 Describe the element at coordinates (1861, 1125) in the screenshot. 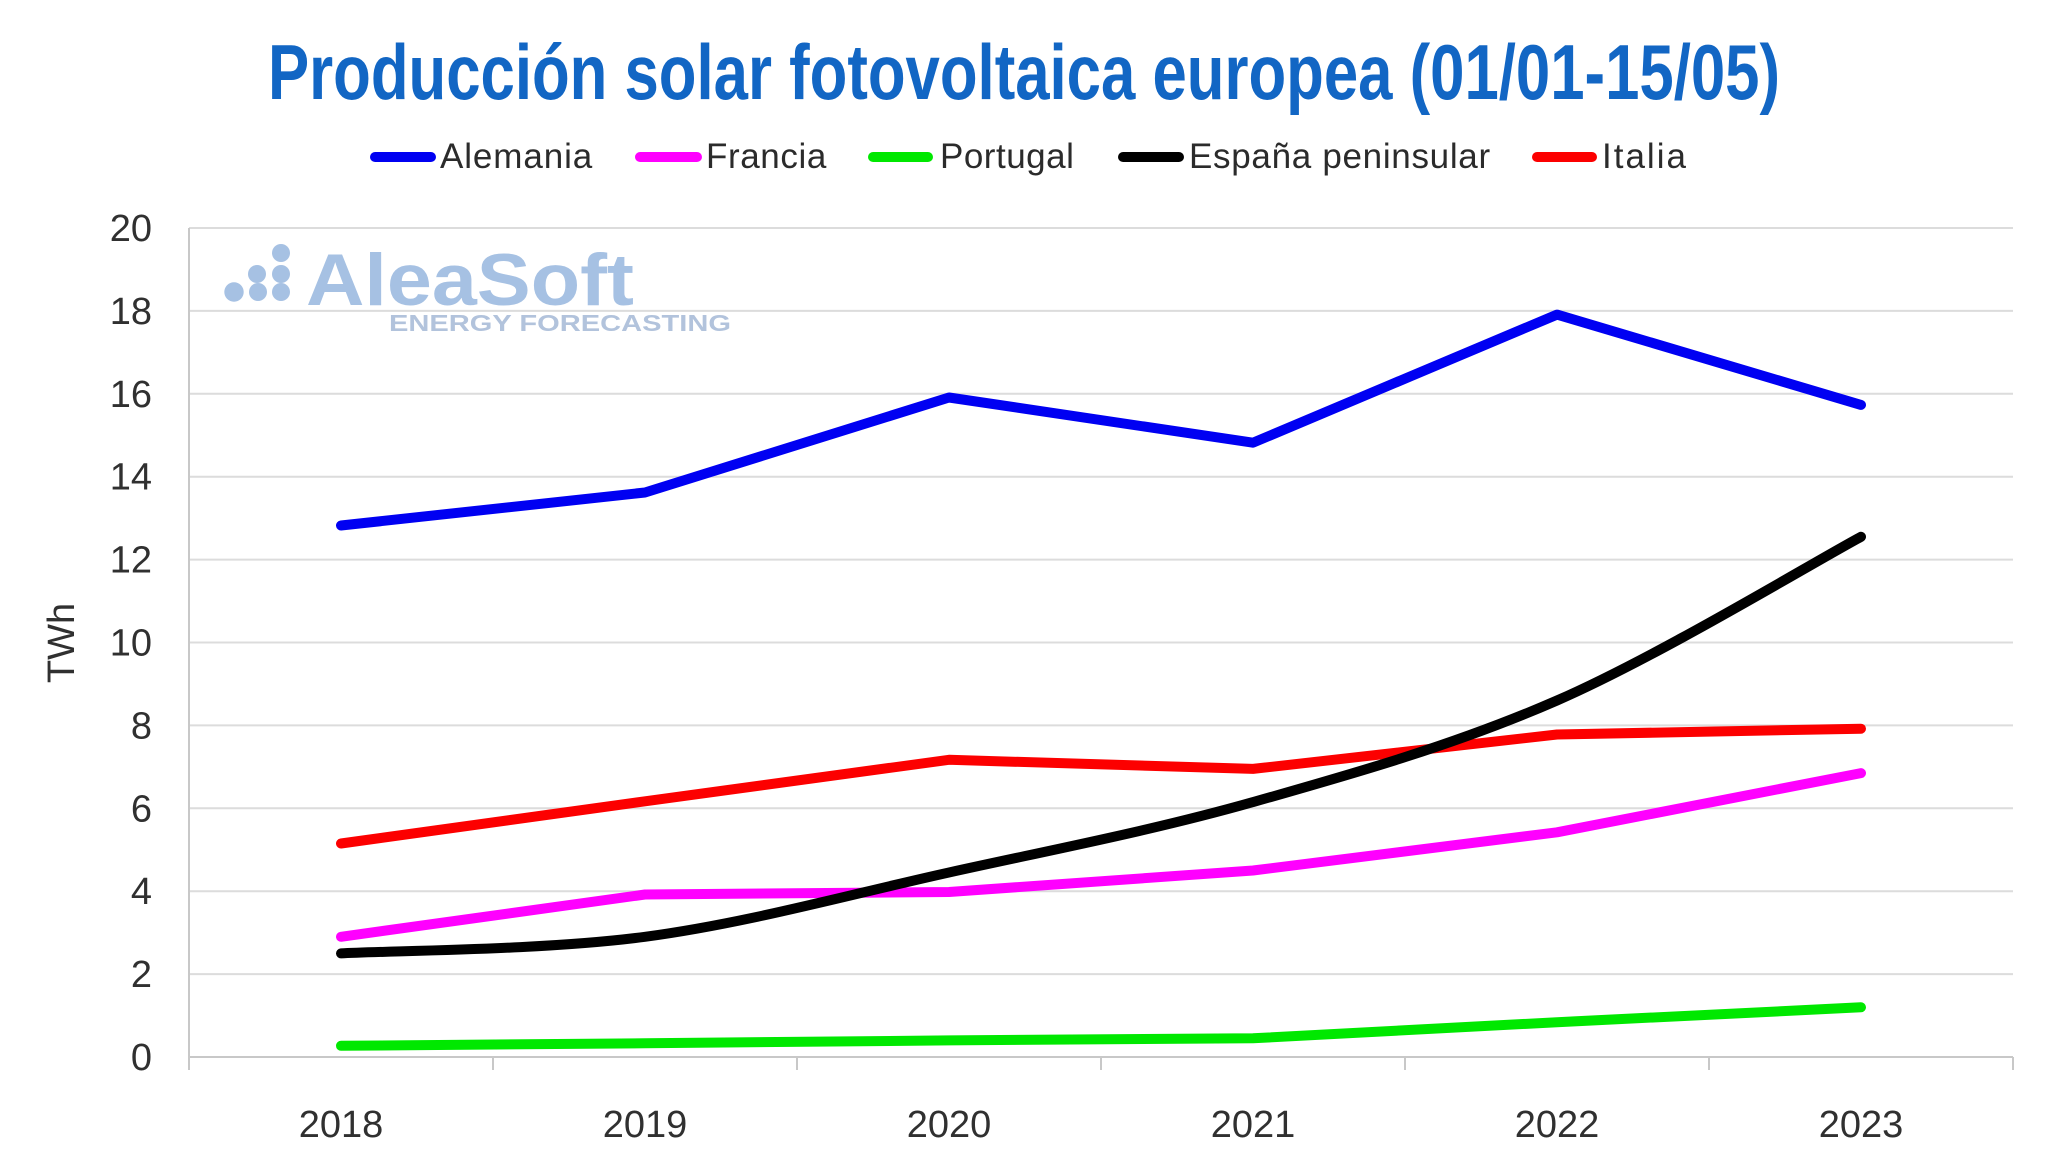

I see `svg-text: 2023` at that location.